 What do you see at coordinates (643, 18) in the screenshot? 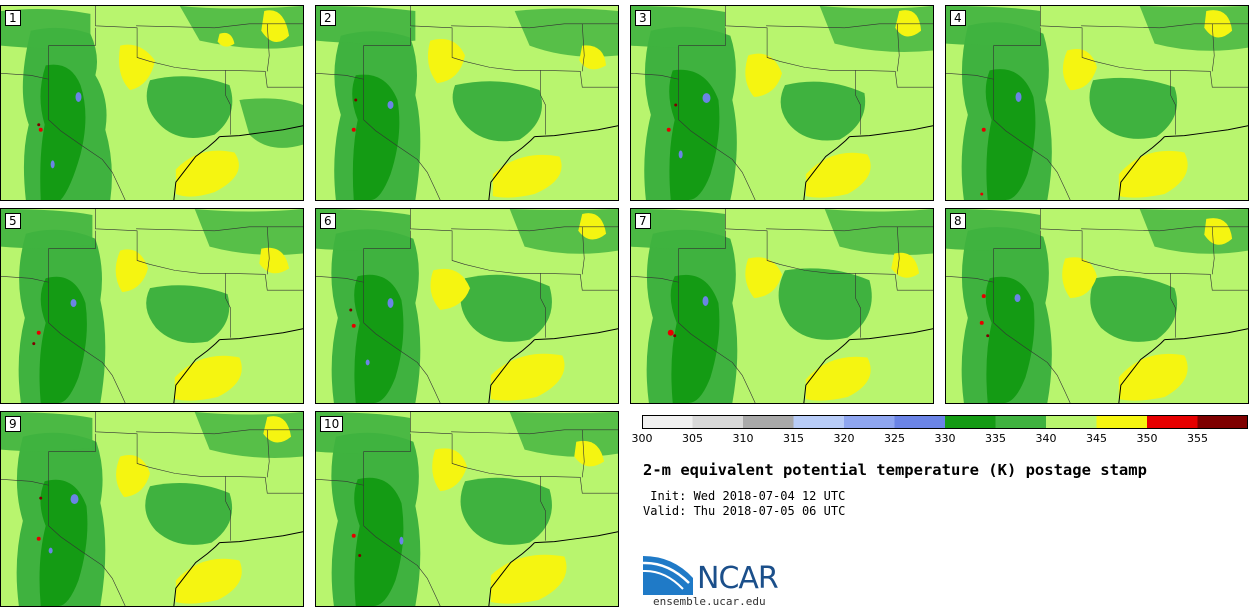
I see `member-number-label: 3` at bounding box center [643, 18].